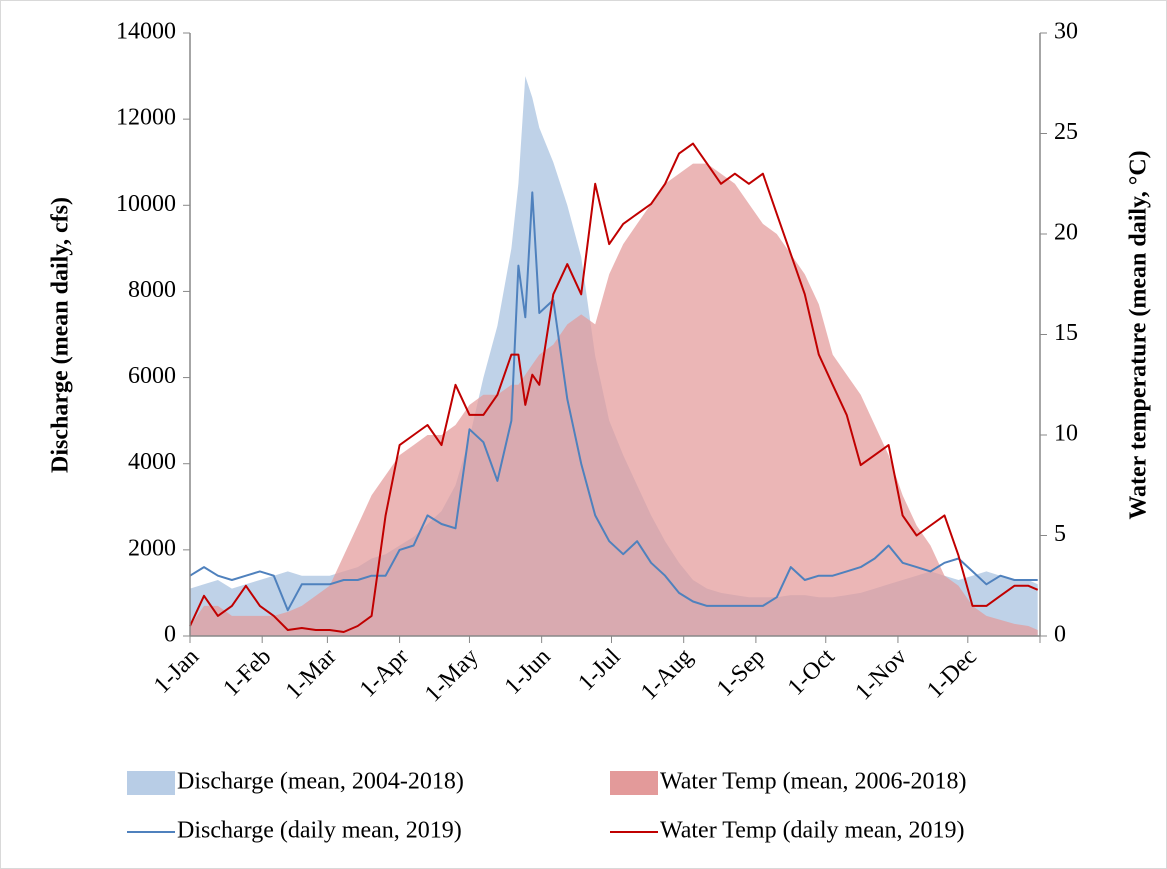 This screenshot has width=1167, height=869. I want to click on y2-tick-label: 15, so click(1066, 333).